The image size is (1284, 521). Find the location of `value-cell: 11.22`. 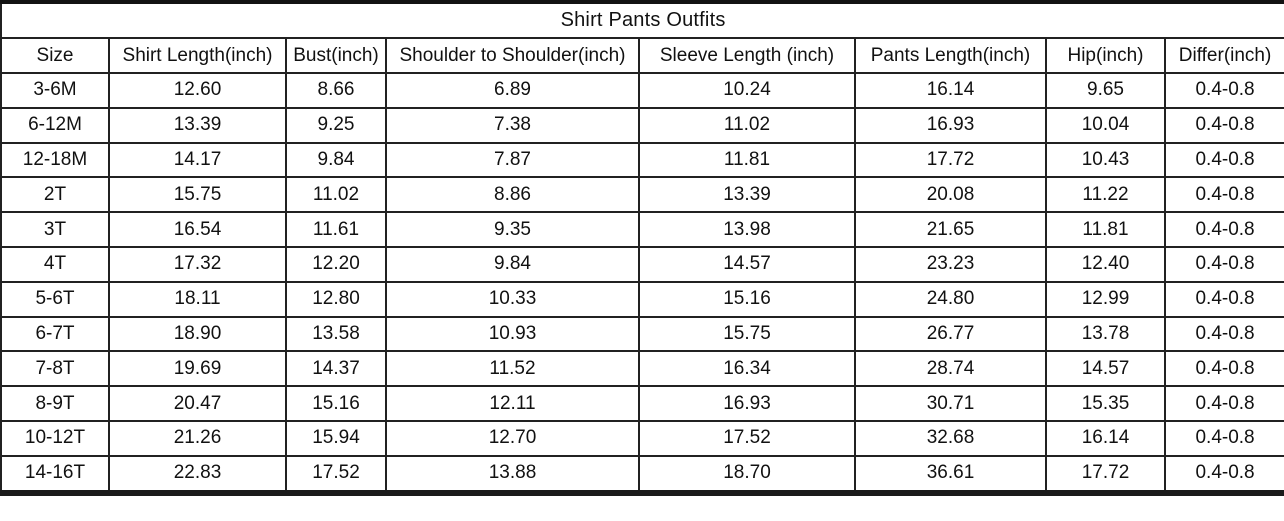

value-cell: 11.22 is located at coordinates (1105, 195).